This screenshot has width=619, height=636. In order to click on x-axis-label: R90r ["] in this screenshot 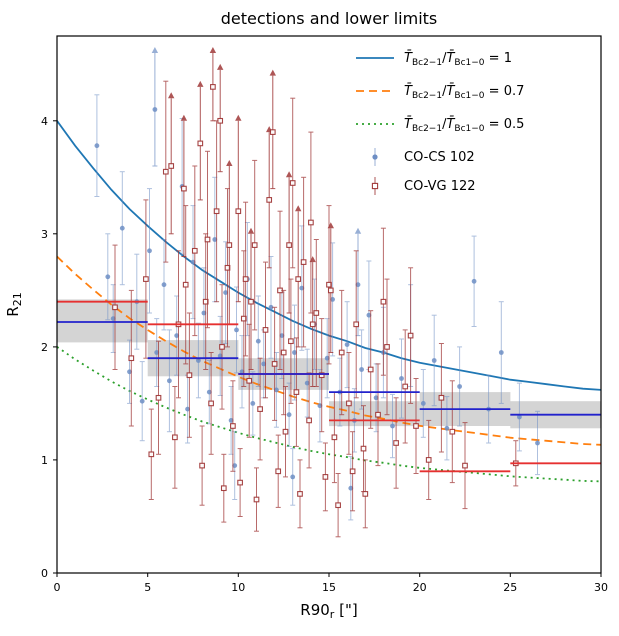, I will do `click(328, 611)`.